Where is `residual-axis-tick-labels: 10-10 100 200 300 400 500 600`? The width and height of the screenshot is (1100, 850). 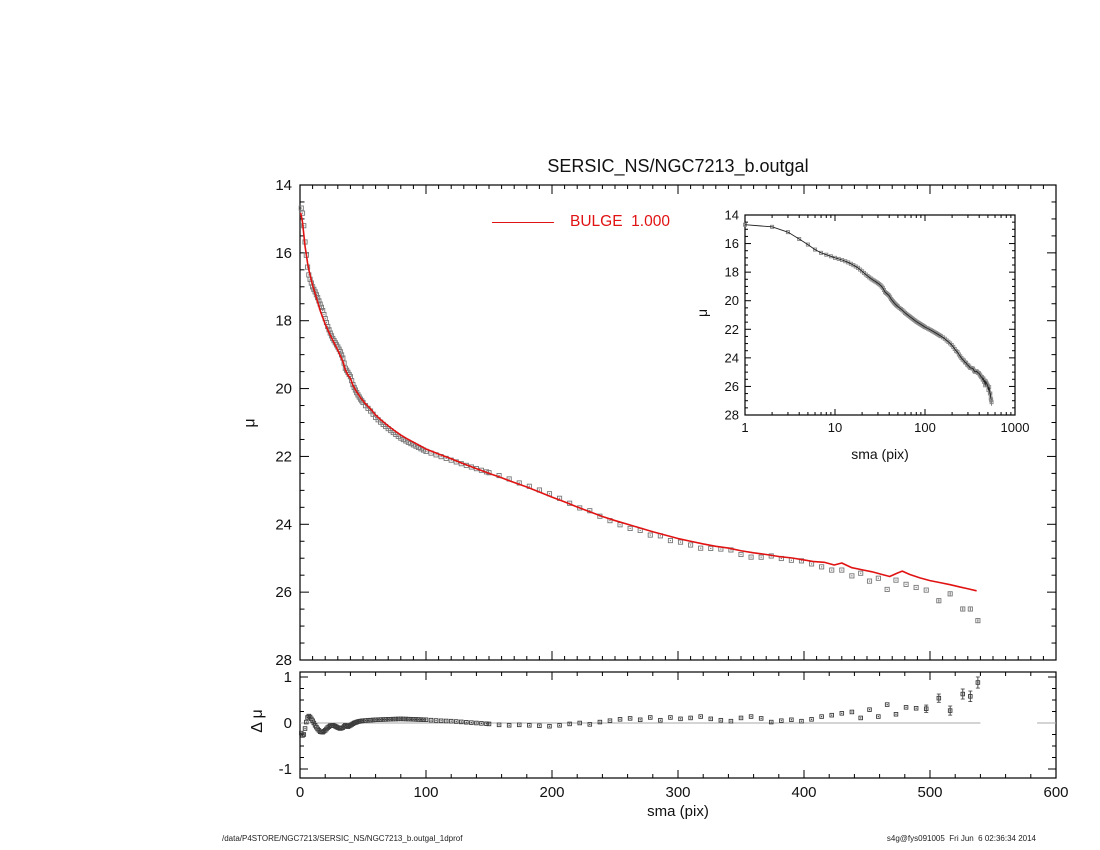 residual-axis-tick-labels: 10-10 100 200 300 400 500 600 is located at coordinates (674, 735).